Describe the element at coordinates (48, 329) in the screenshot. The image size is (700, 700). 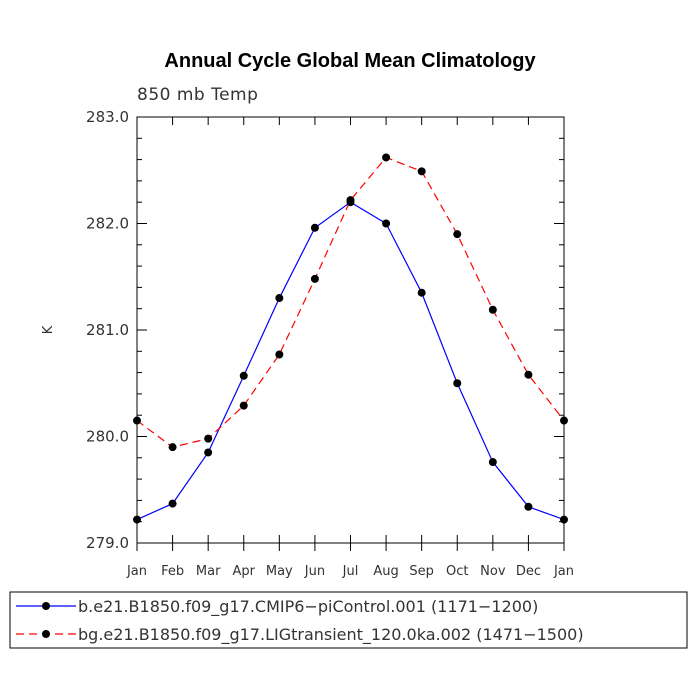
I see `y-axis-label: K` at that location.